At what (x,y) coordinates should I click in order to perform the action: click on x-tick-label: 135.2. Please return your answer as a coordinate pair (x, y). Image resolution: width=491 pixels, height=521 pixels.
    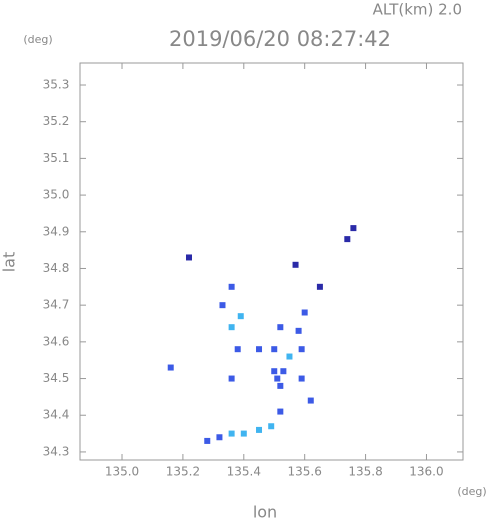
    Looking at the image, I should click on (183, 472).